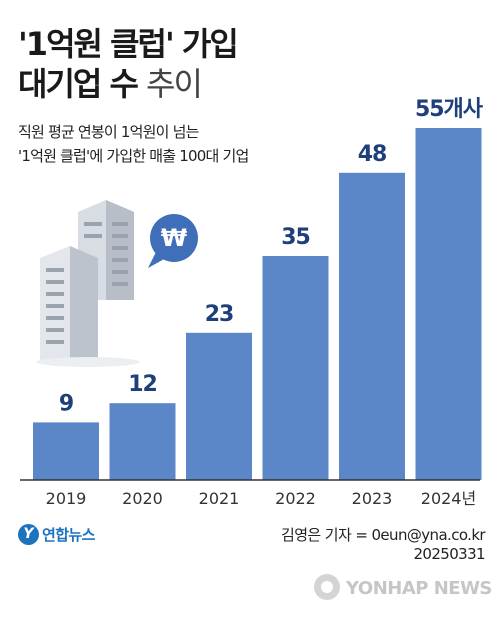  I want to click on value-label-2024년: 55개사, so click(449, 109).